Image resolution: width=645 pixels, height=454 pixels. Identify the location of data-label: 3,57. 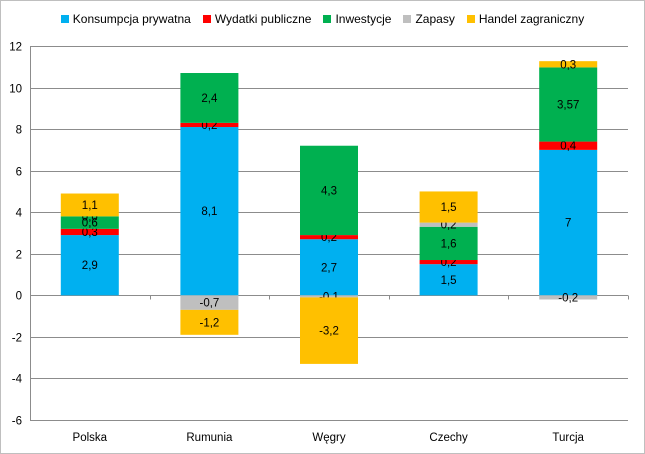
(568, 105).